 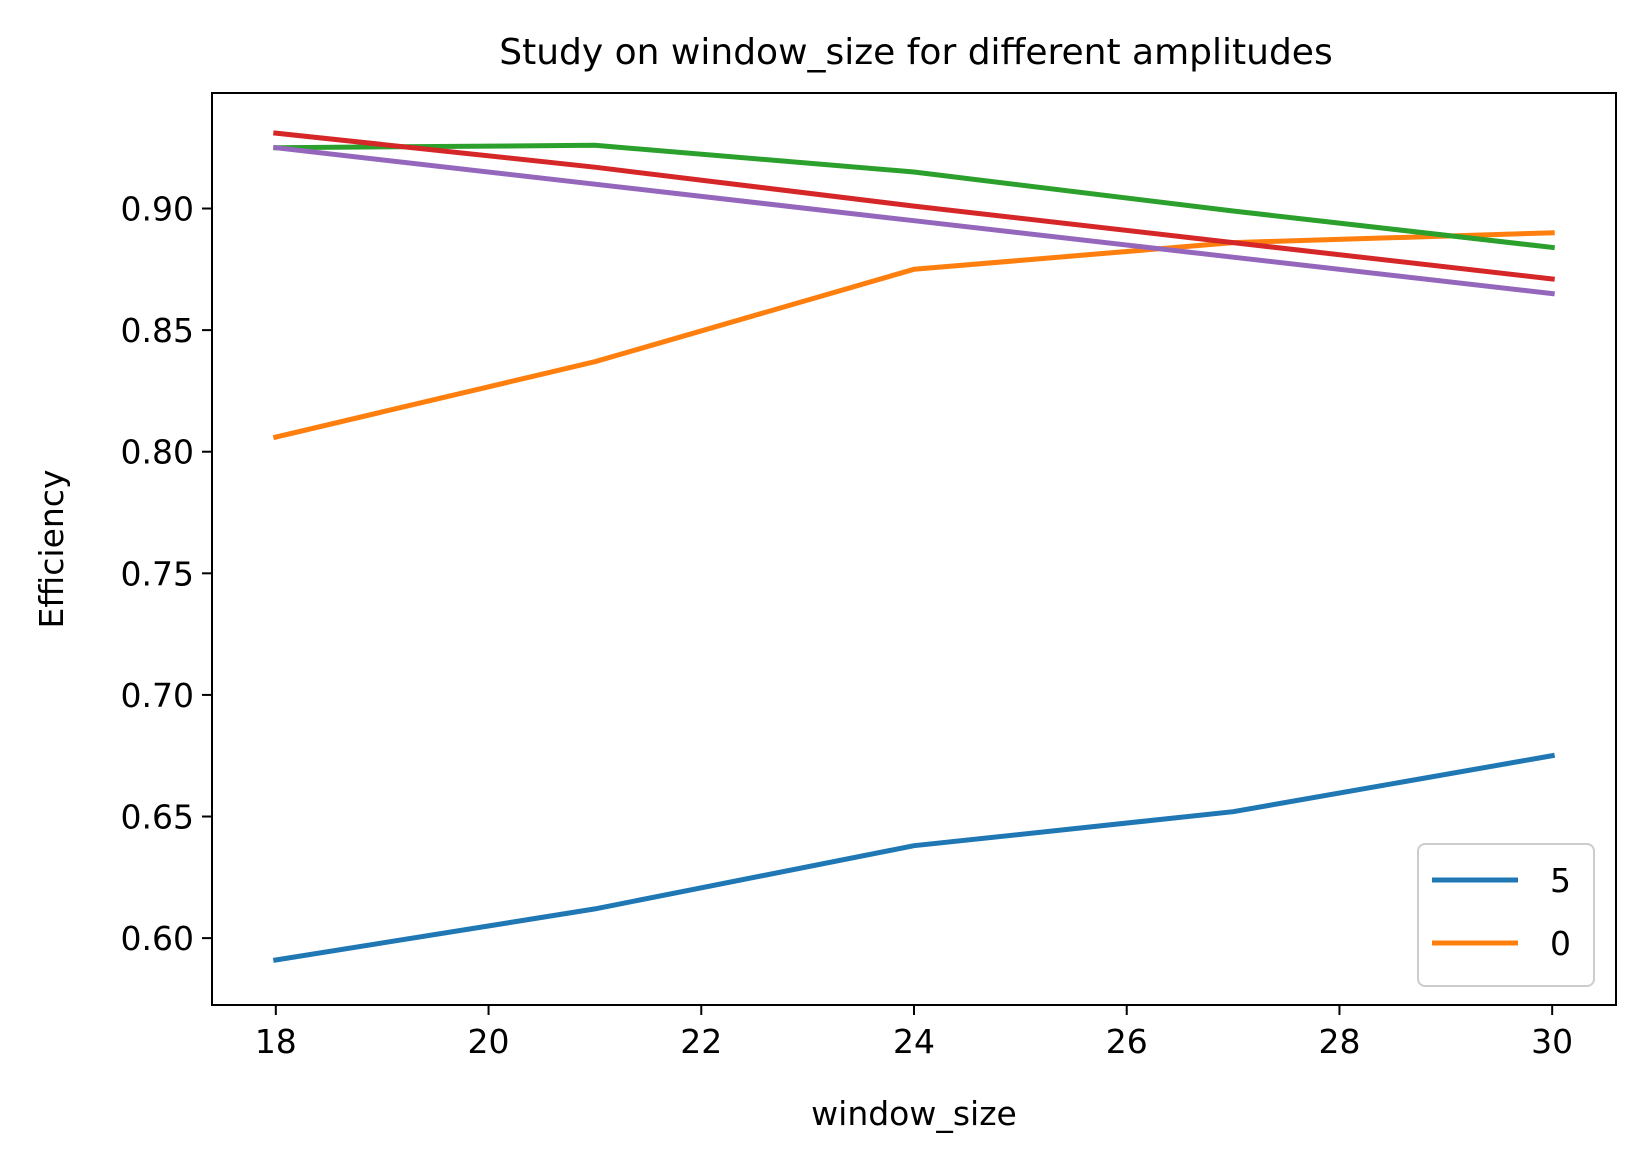 What do you see at coordinates (157, 817) in the screenshot?
I see `y-tick-label-0.65: 0.65` at bounding box center [157, 817].